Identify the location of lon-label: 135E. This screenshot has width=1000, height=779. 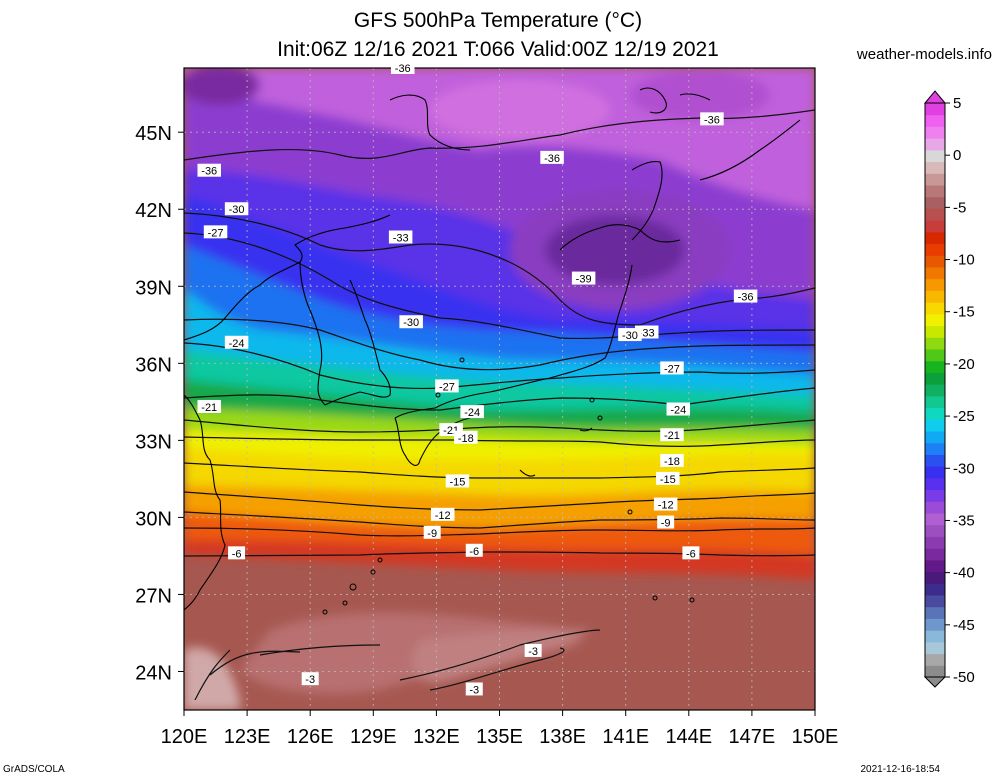
(499, 737).